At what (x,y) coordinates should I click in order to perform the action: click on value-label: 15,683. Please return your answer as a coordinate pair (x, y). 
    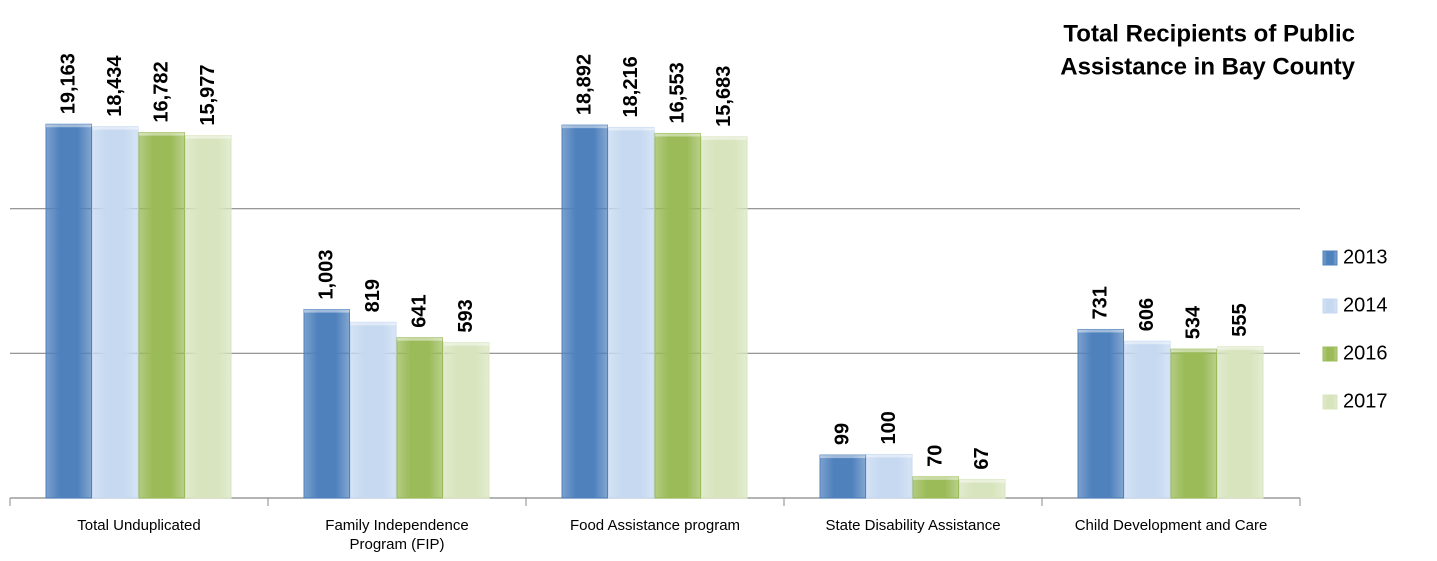
    Looking at the image, I should click on (724, 96).